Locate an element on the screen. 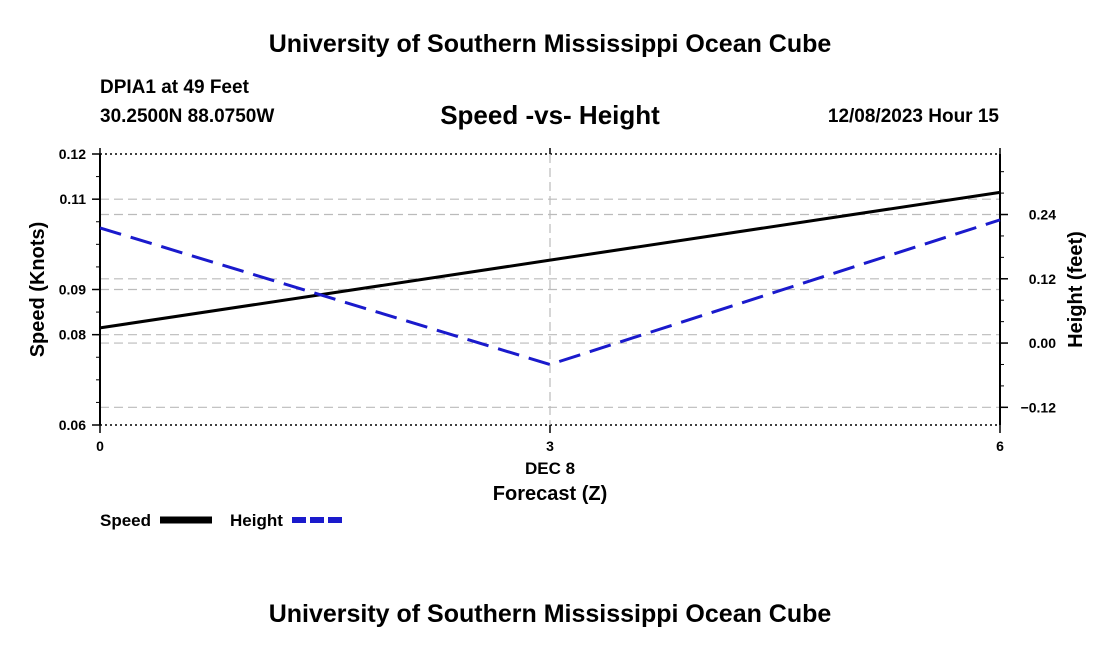  y2-tick-label: 0.12 is located at coordinates (1042, 279).